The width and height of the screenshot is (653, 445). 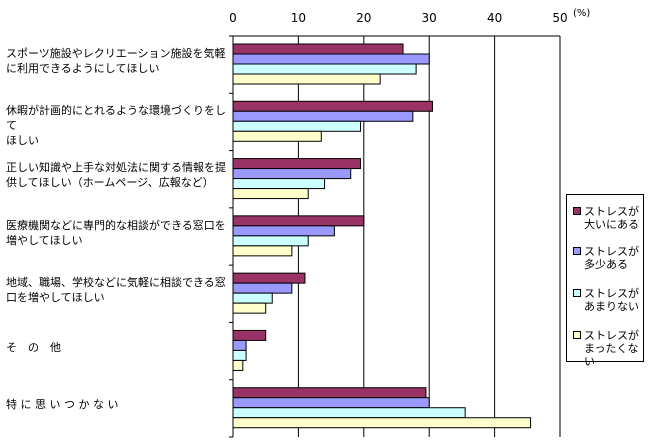 I want to click on legend-label: ストレスが まったくない, so click(x=611, y=348).